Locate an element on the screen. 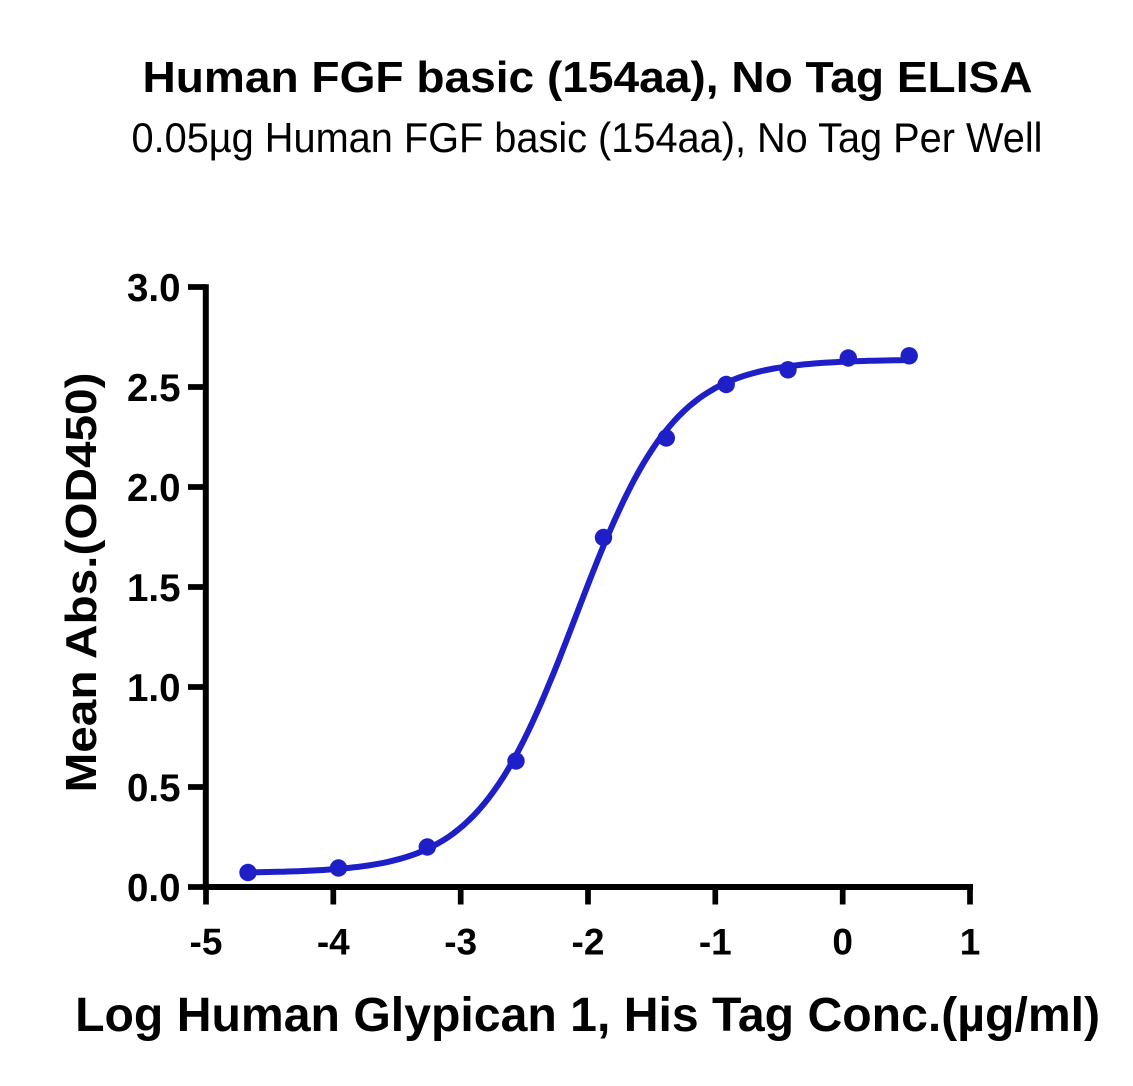 This screenshot has width=1133, height=1086. svg-text: -1 is located at coordinates (715, 942).